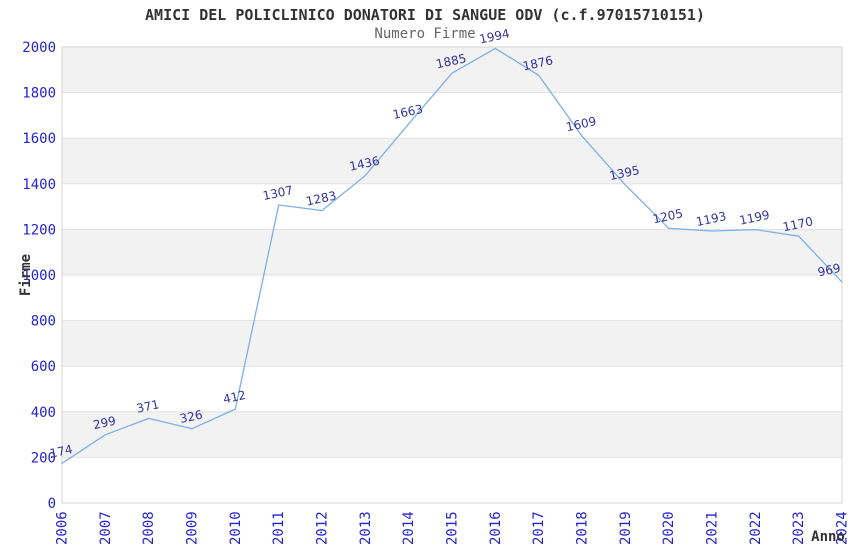 This screenshot has width=850, height=550. Describe the element at coordinates (669, 528) in the screenshot. I see `x-tick-label: 2020` at that location.